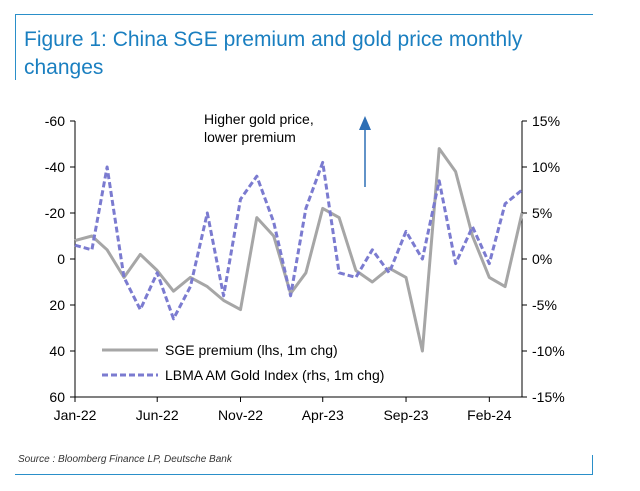  Describe the element at coordinates (287, 149) in the screenshot. I see `annotation-layer: Higher gold price, lower premium` at that location.